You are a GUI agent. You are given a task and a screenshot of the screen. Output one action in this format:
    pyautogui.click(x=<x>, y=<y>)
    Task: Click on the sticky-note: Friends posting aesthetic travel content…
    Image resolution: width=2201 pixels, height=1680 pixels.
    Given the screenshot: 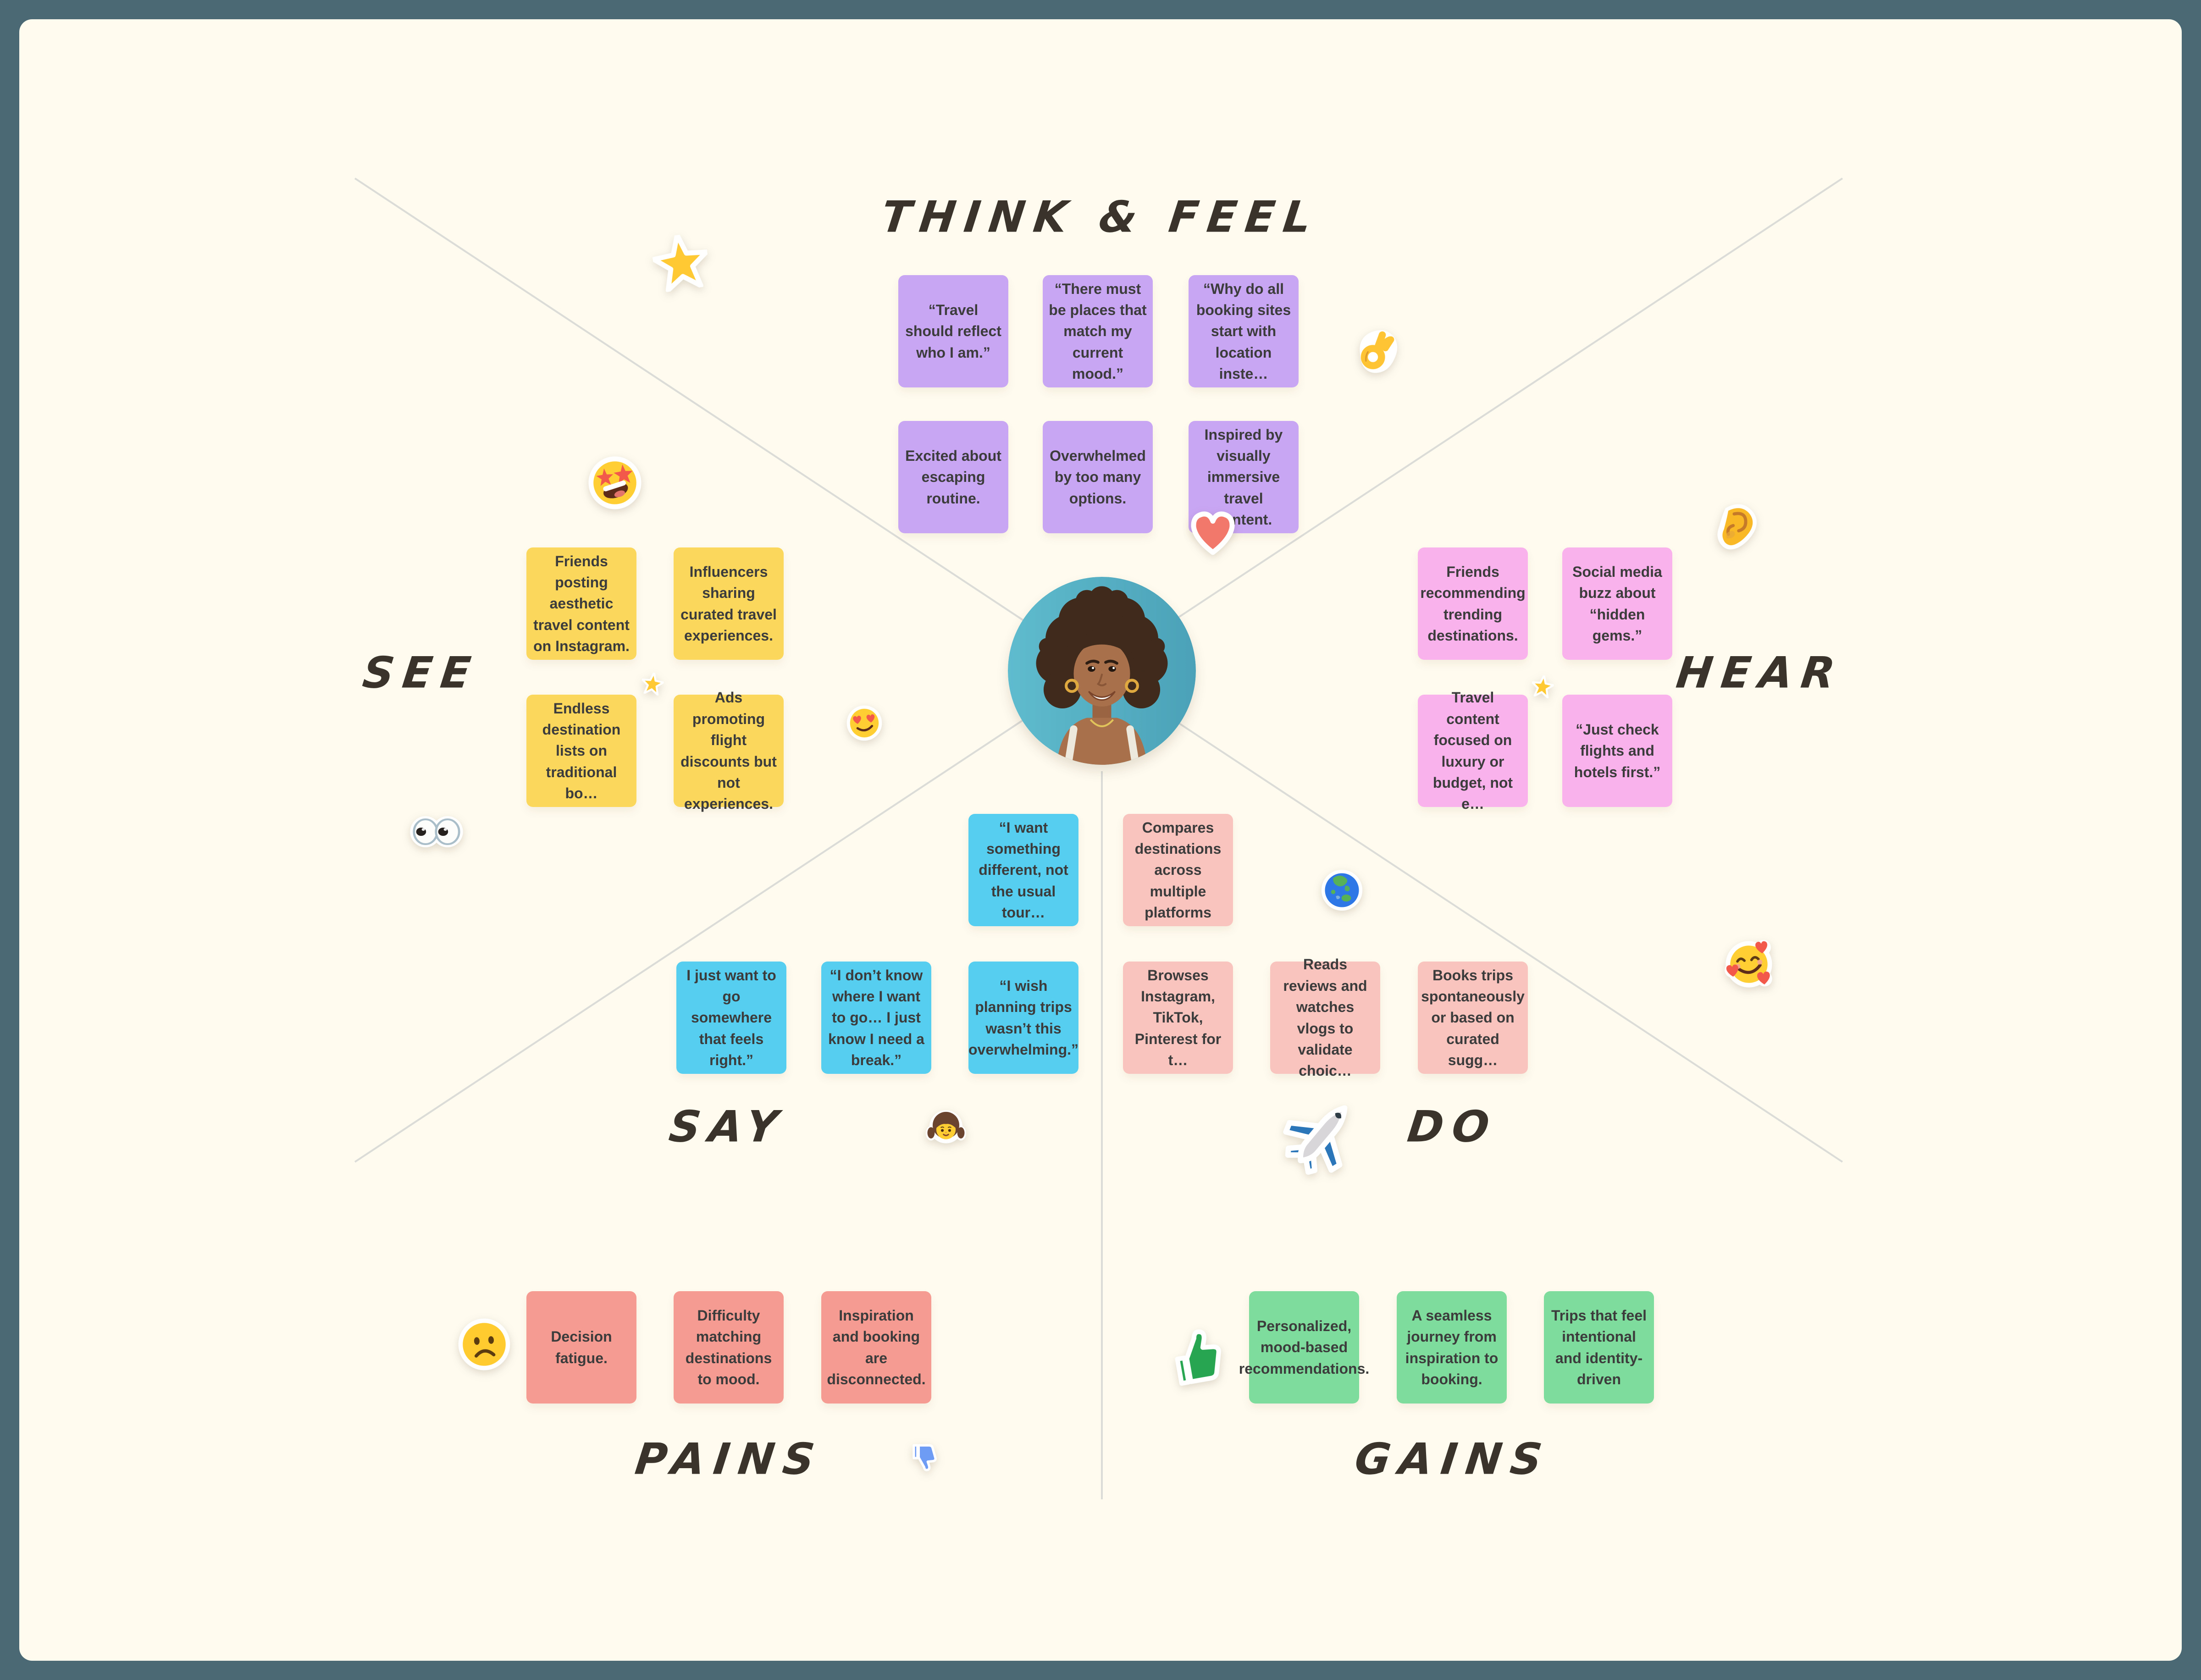 What is the action you would take?
    pyautogui.click(x=581, y=603)
    